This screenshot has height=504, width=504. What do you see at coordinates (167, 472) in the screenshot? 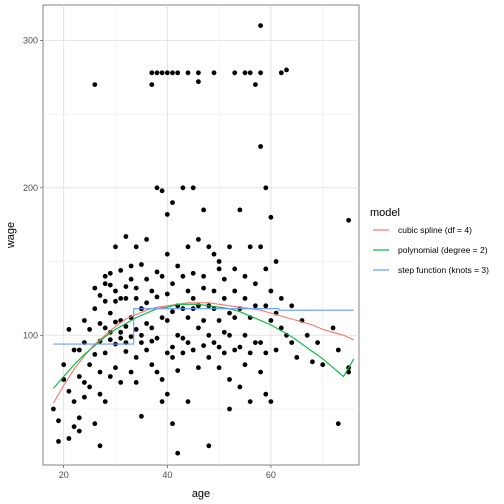
I see `x-axis-ticks: 20 40 60` at bounding box center [167, 472].